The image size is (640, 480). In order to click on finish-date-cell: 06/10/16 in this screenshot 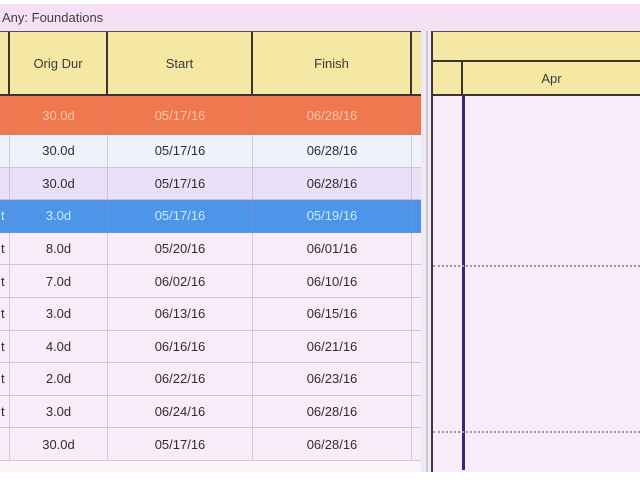, I will do `click(332, 281)`.